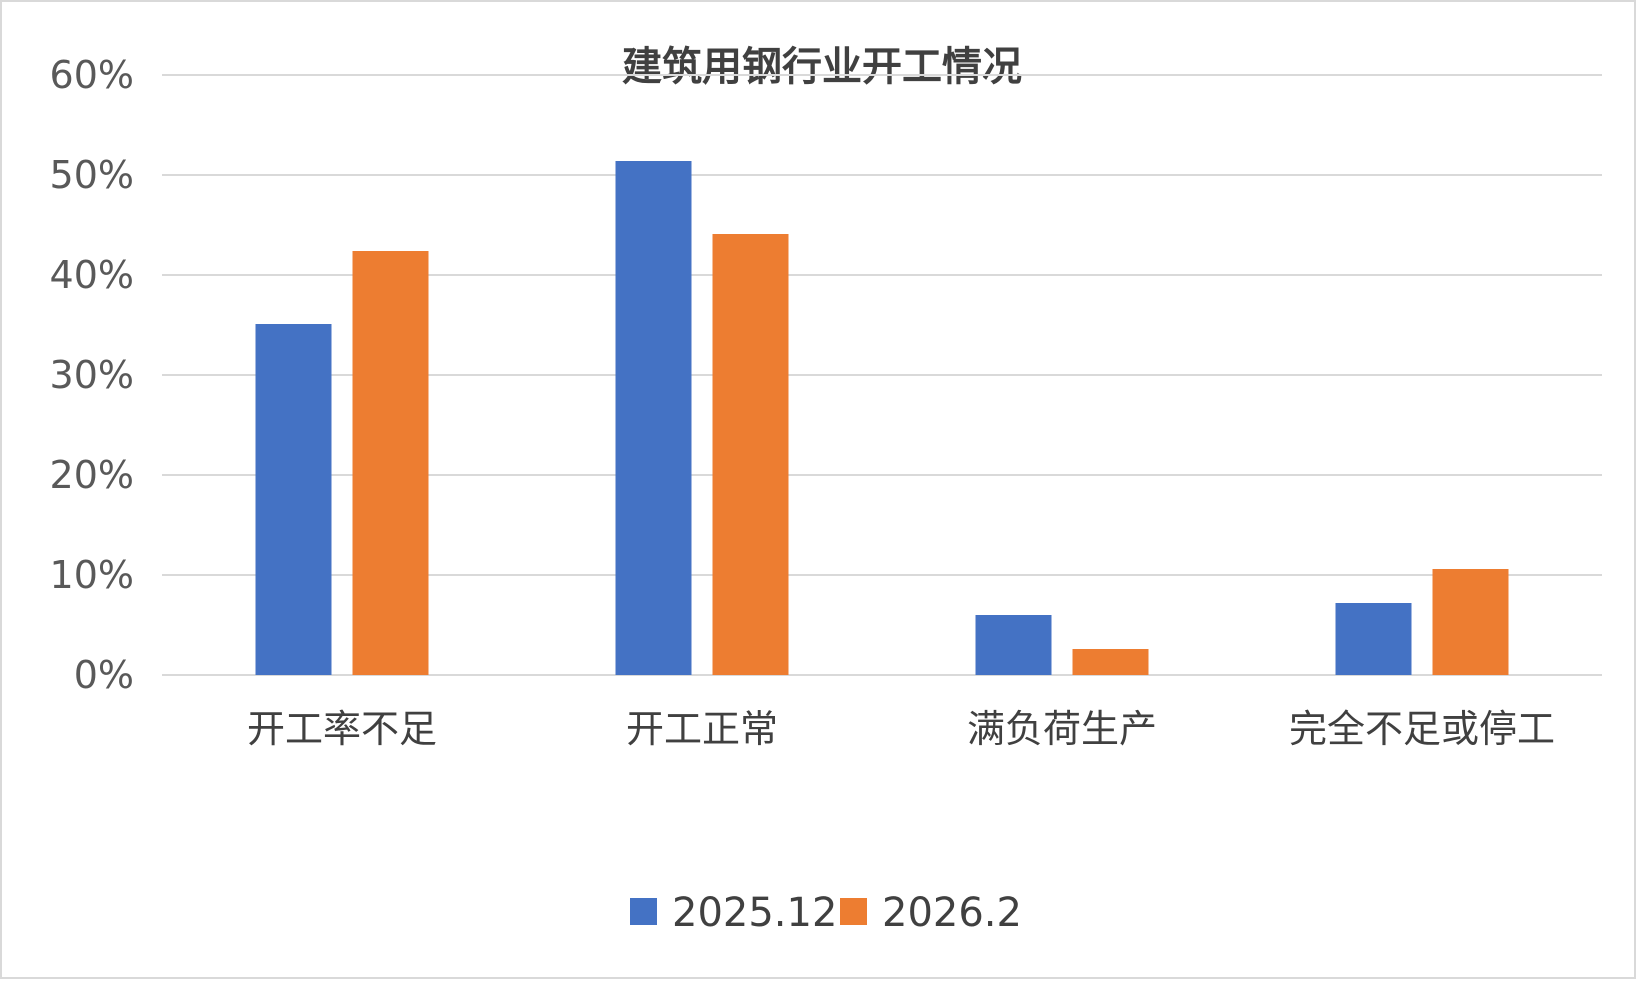  What do you see at coordinates (92, 475) in the screenshot?
I see `y-tick-label: 20%` at bounding box center [92, 475].